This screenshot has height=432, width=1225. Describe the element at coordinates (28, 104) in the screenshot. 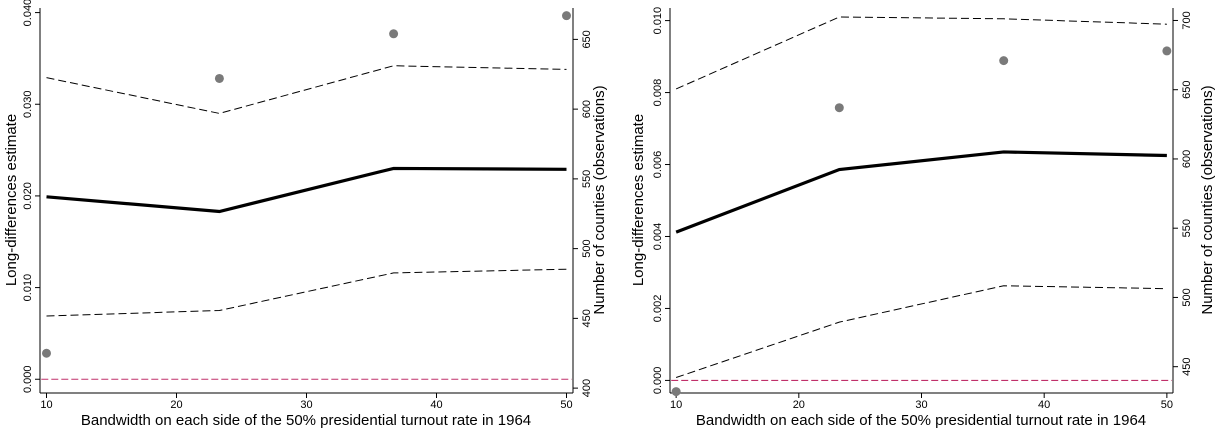

I see `y-tick-label: 0.030` at that location.